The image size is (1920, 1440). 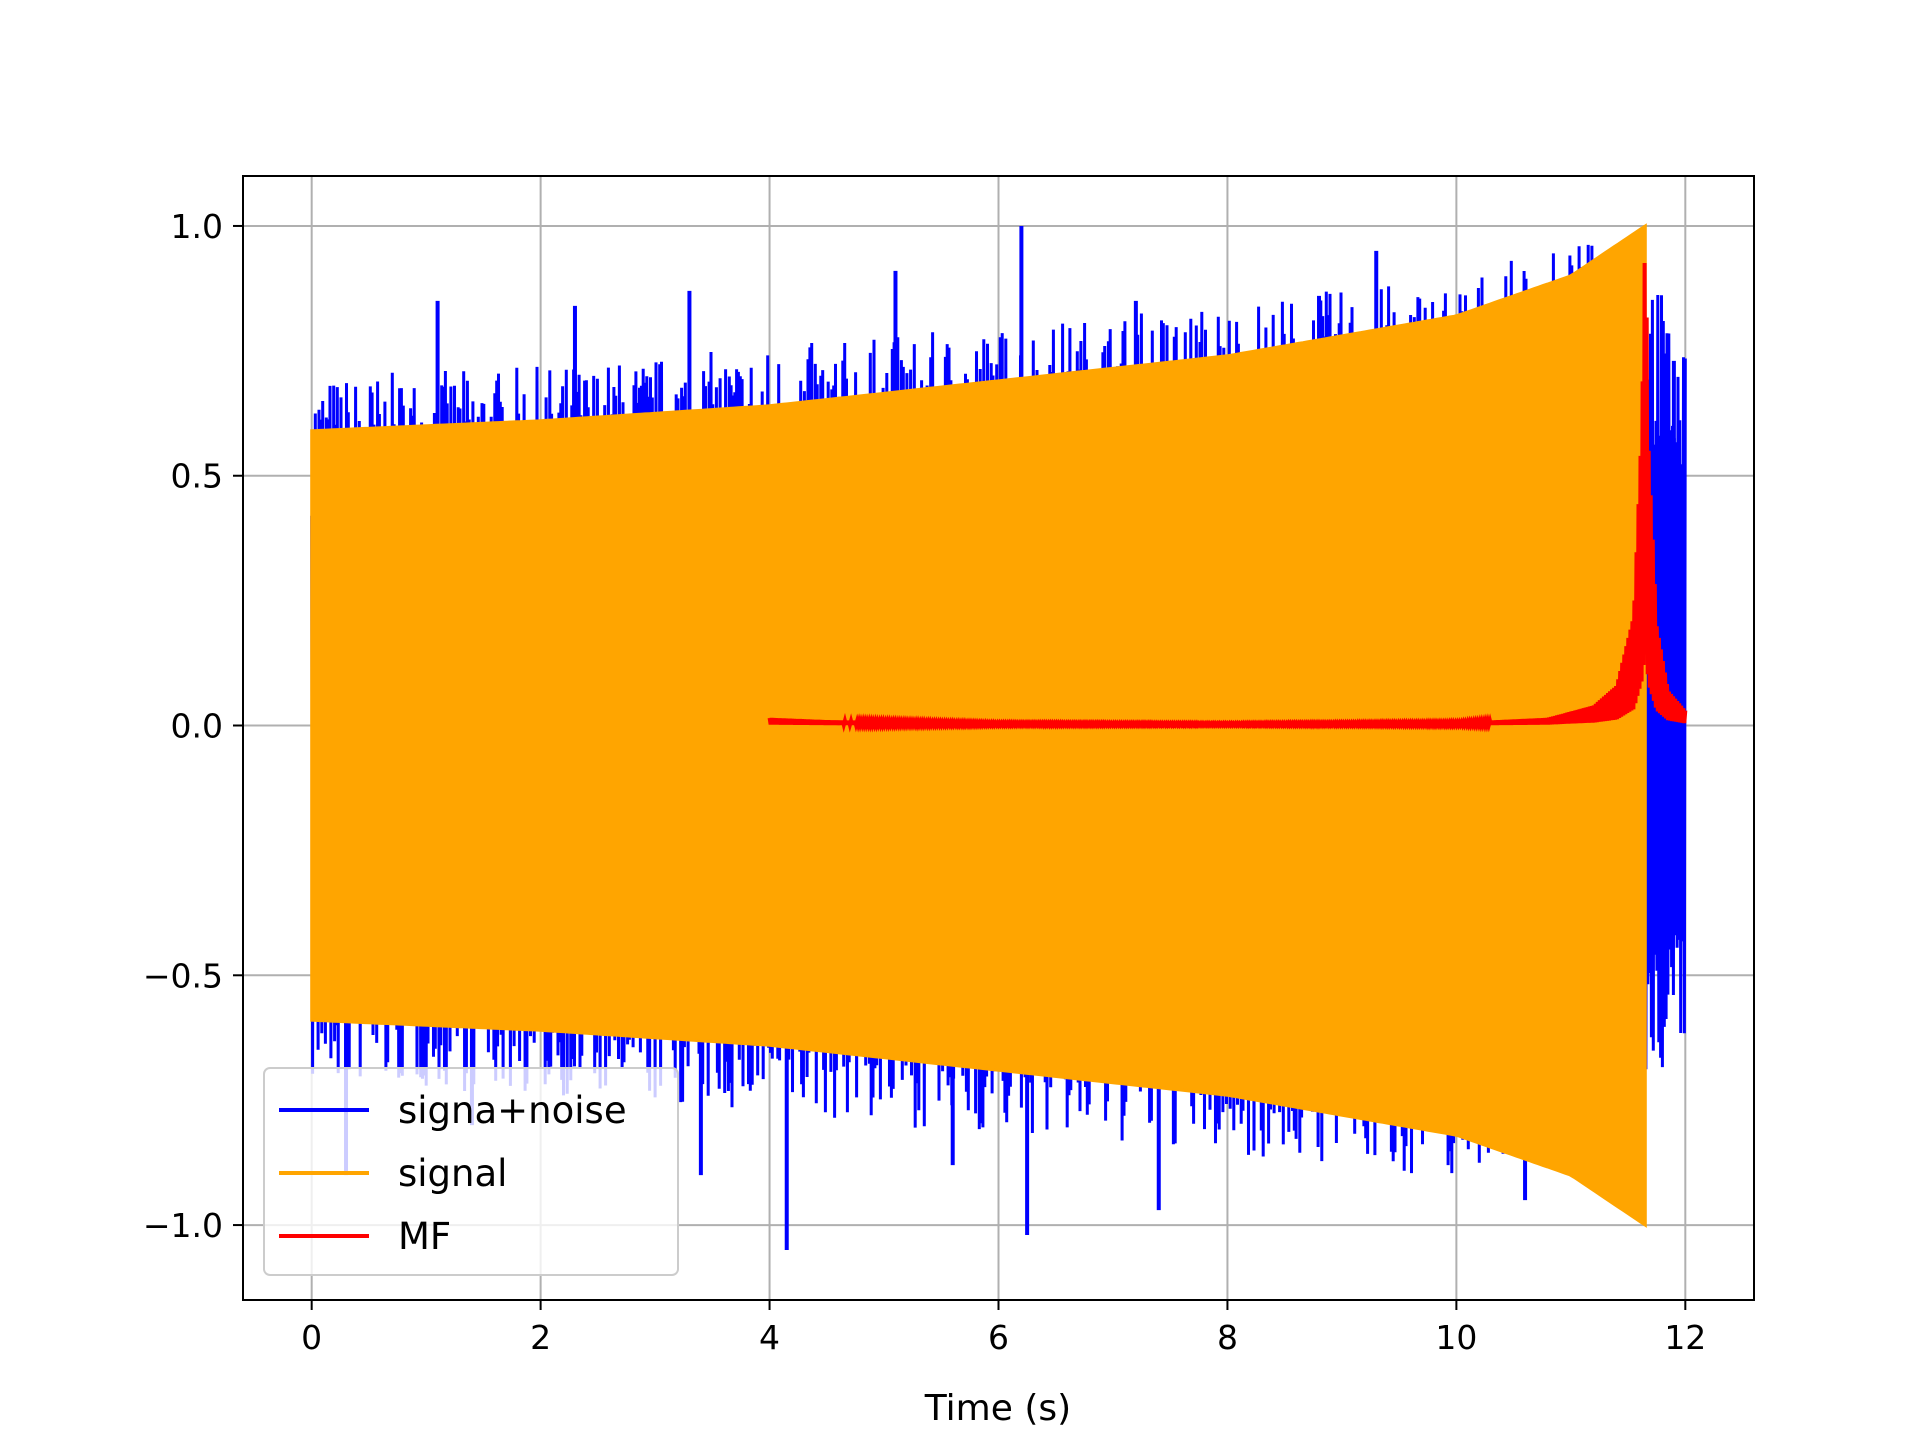 I want to click on y-tick-label: 0.0, so click(x=197, y=726).